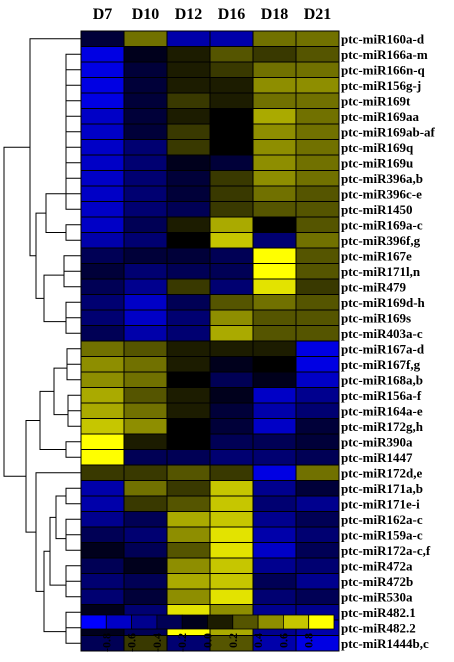 The image size is (454, 662). What do you see at coordinates (381, 240) in the screenshot?
I see `row-label: ptc-miR396f,g` at bounding box center [381, 240].